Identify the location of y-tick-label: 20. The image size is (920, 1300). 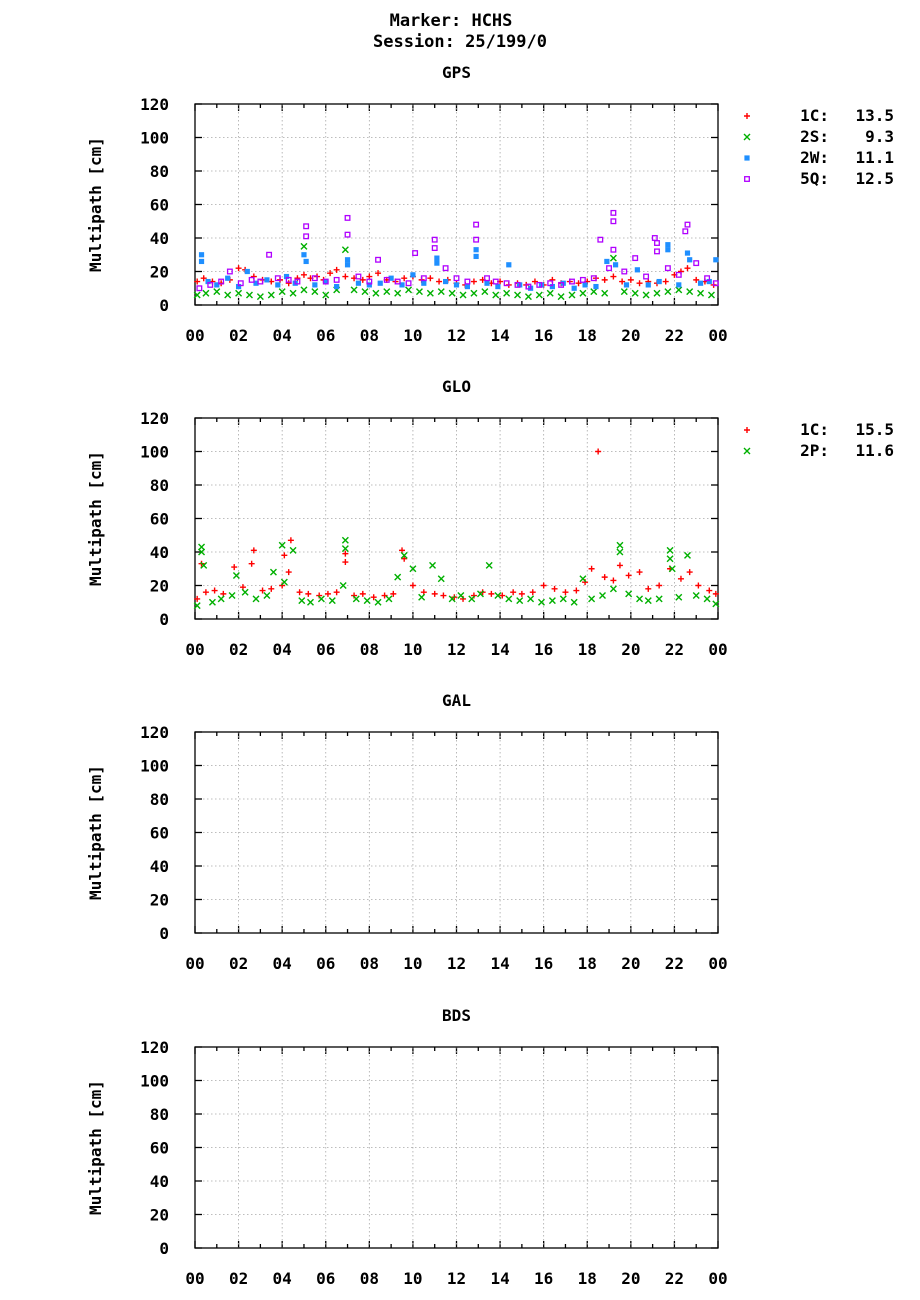
(159, 900).